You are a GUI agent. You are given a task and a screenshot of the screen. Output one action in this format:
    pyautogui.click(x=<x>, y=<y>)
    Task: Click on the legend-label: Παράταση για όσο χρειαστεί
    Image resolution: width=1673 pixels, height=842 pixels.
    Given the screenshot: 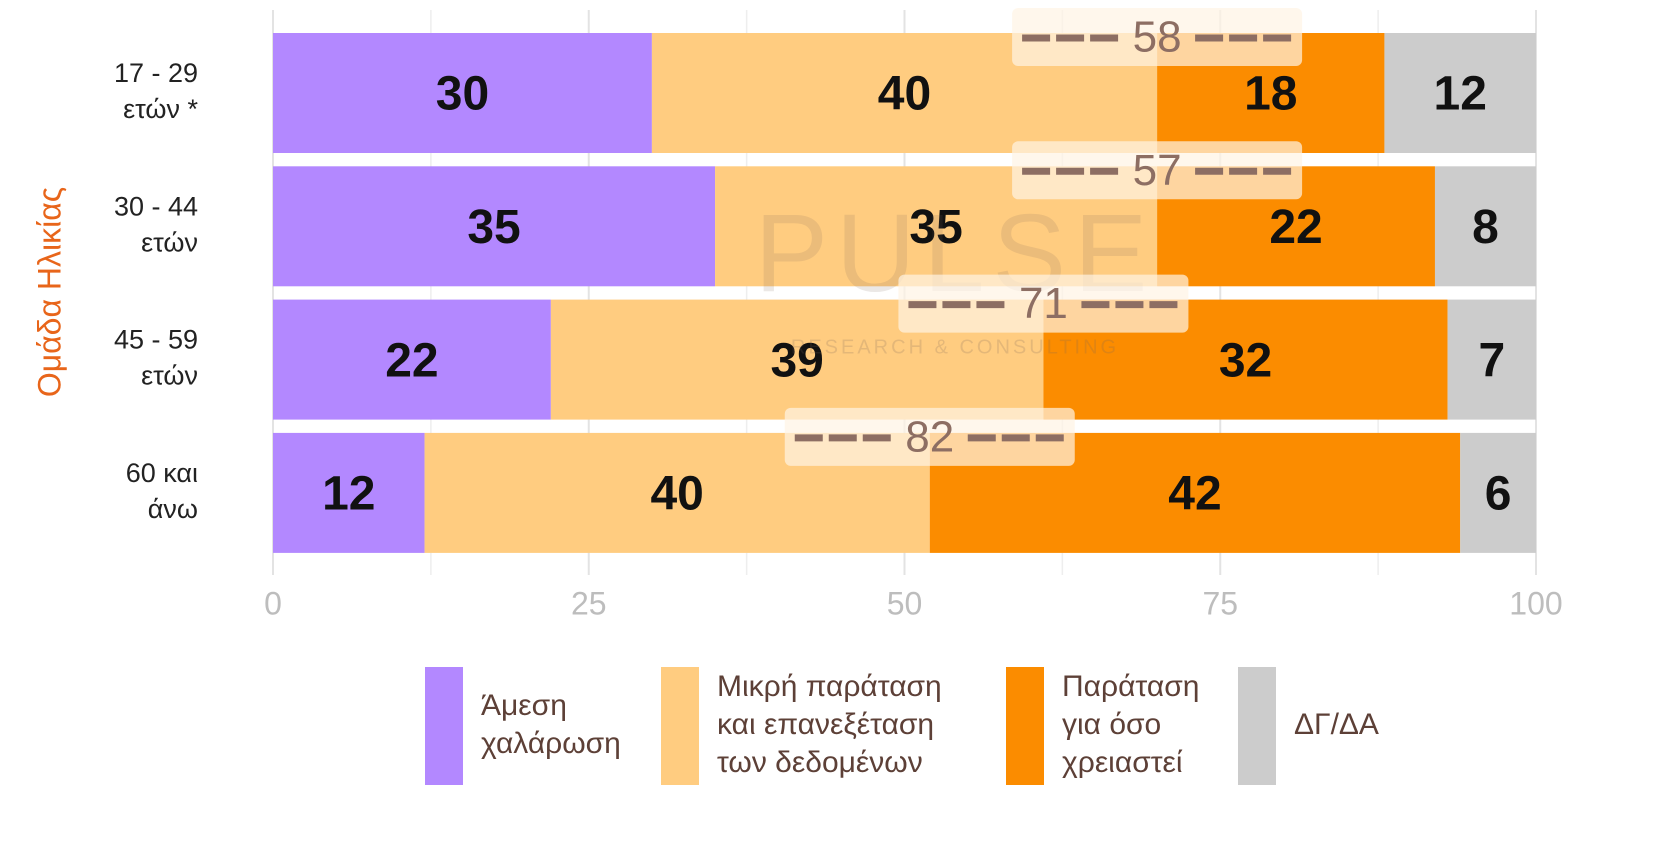 What is the action you would take?
    pyautogui.click(x=1130, y=724)
    